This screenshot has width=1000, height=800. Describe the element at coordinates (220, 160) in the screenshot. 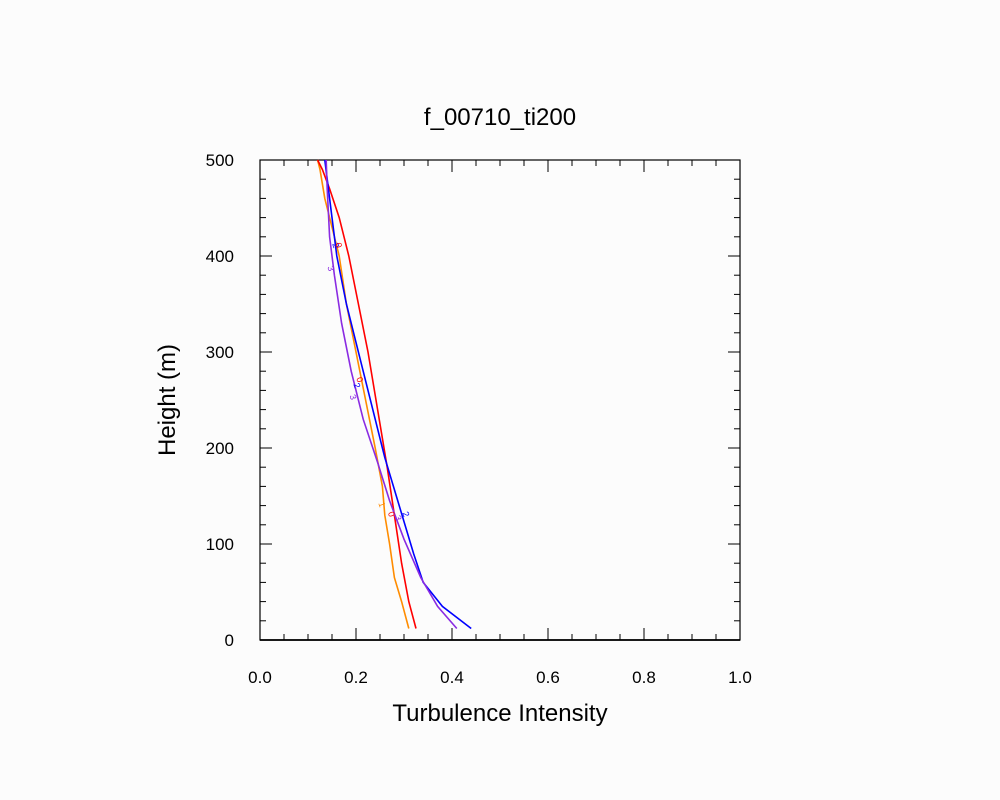

I see `y-tick-label: 500` at that location.